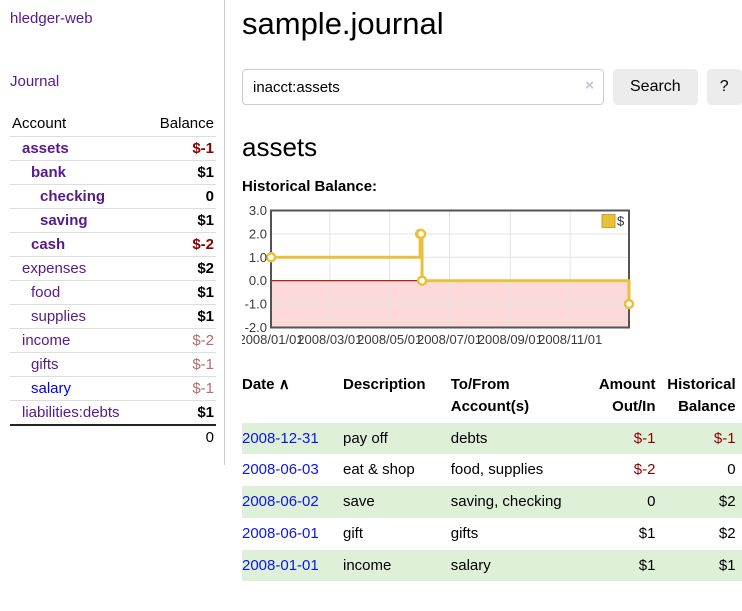 The width and height of the screenshot is (742, 611). I want to click on chart-label: Historical Balance:, so click(310, 186).